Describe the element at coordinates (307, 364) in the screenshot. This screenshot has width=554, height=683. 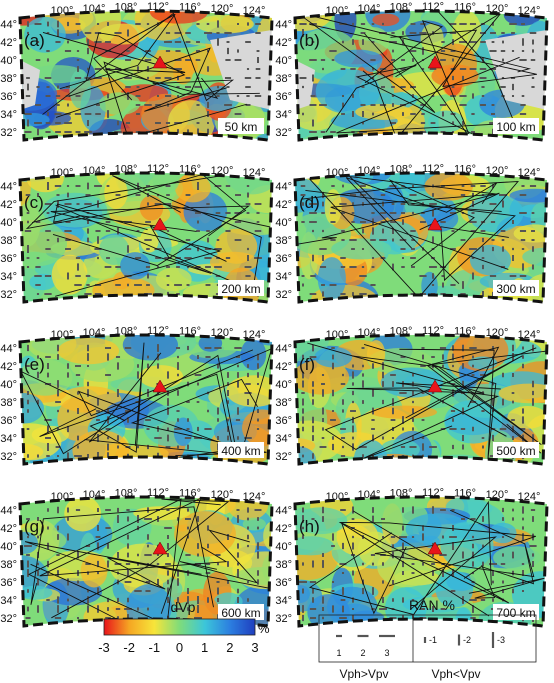
I see `panel-letter: (f)` at that location.